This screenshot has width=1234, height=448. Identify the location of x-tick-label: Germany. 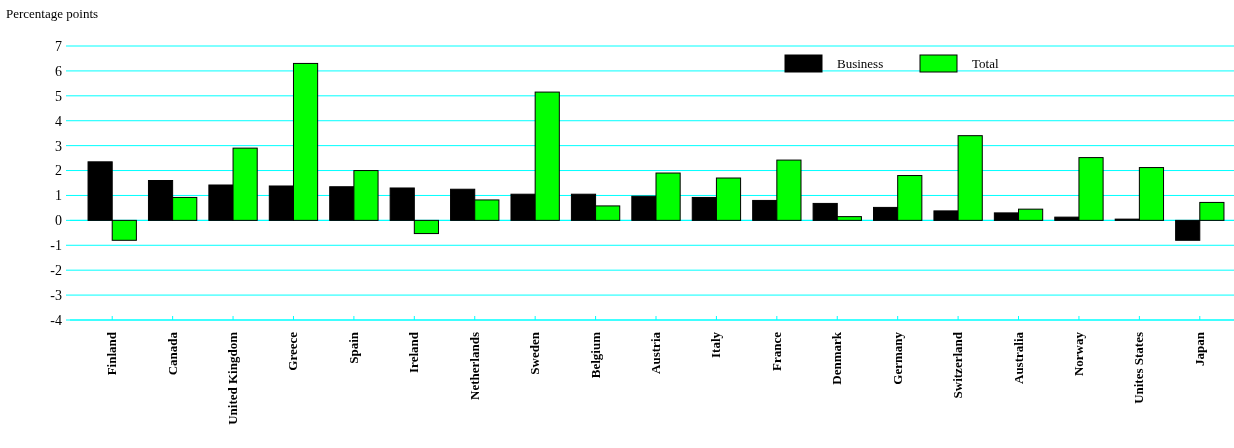
(897, 358).